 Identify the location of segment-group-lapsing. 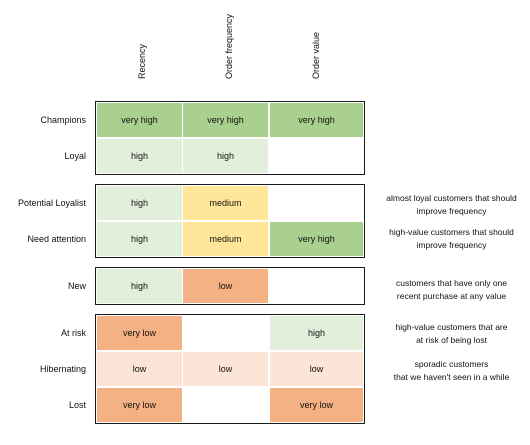
(230, 369).